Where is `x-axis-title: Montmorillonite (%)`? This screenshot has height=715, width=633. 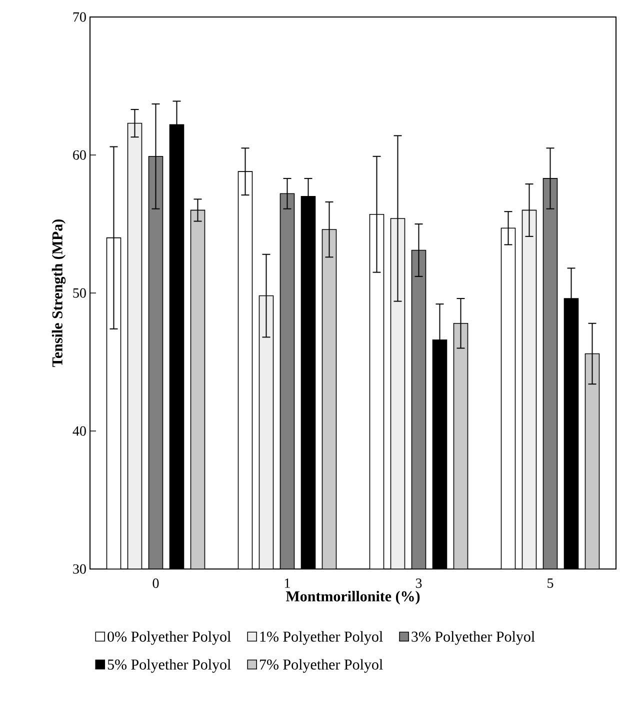
x-axis-title: Montmorillonite (%) is located at coordinates (353, 597).